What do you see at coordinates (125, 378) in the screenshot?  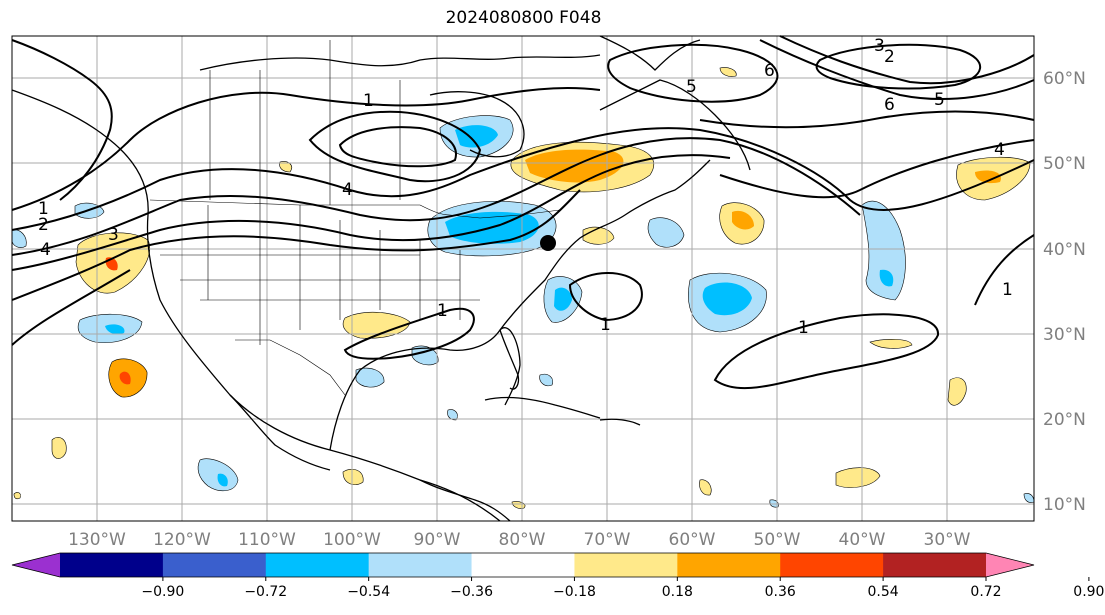 I see `pos-patch-pacific-sw-core` at bounding box center [125, 378].